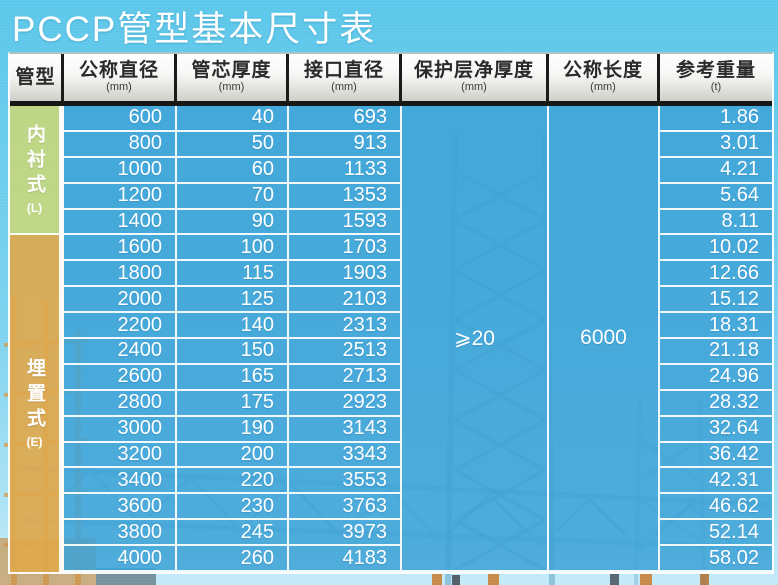 This screenshot has height=585, width=778. Describe the element at coordinates (120, 507) in the screenshot. I see `cell-nominal-diameter: 3600` at that location.